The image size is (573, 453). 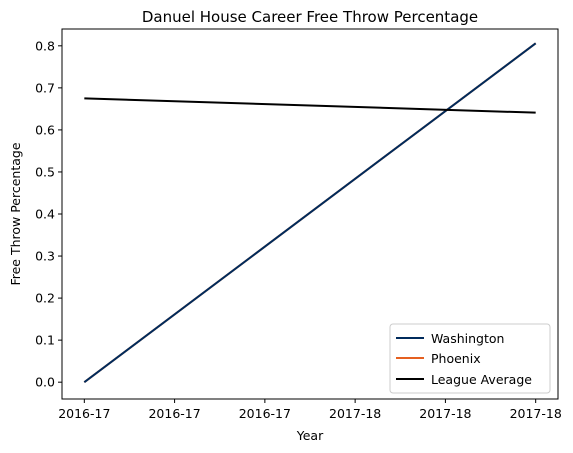 What do you see at coordinates (45, 256) in the screenshot?
I see `y-tick-label: 0.3` at bounding box center [45, 256].